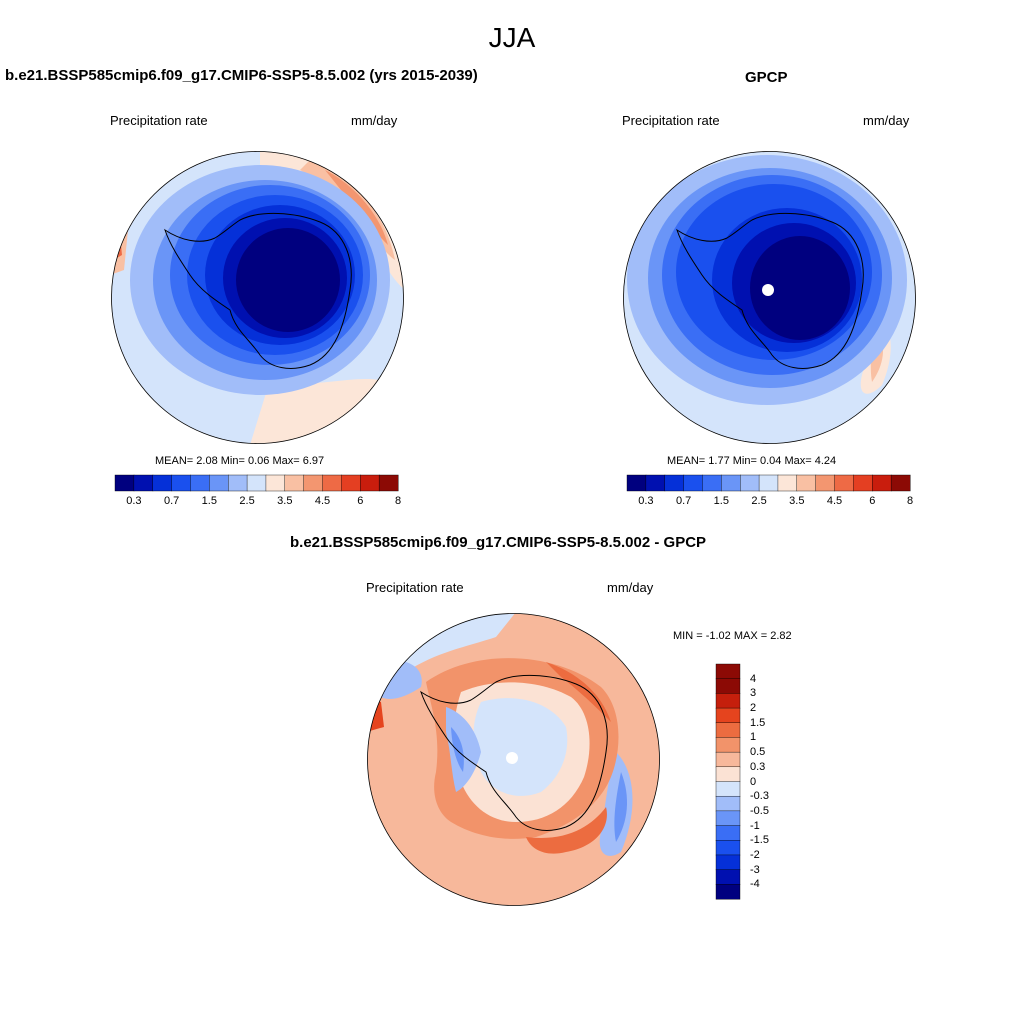 This screenshot has height=1024, width=1024. Describe the element at coordinates (258, 461) in the screenshot. I see `model-min-value: 0.06` at that location.